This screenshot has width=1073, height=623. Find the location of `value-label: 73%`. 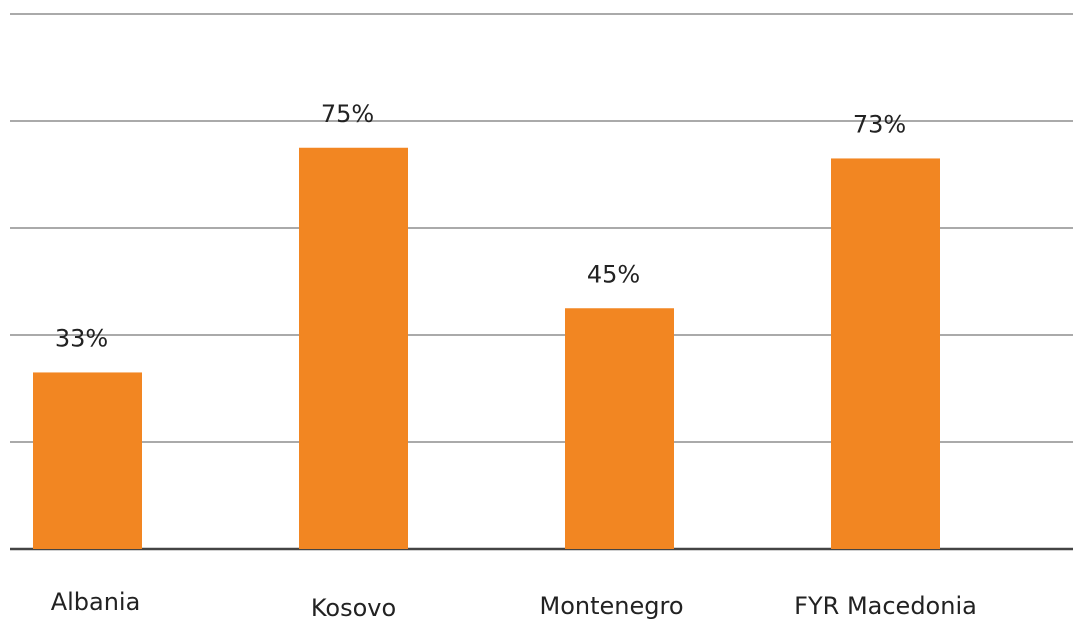

value-label: 73% is located at coordinates (879, 124).